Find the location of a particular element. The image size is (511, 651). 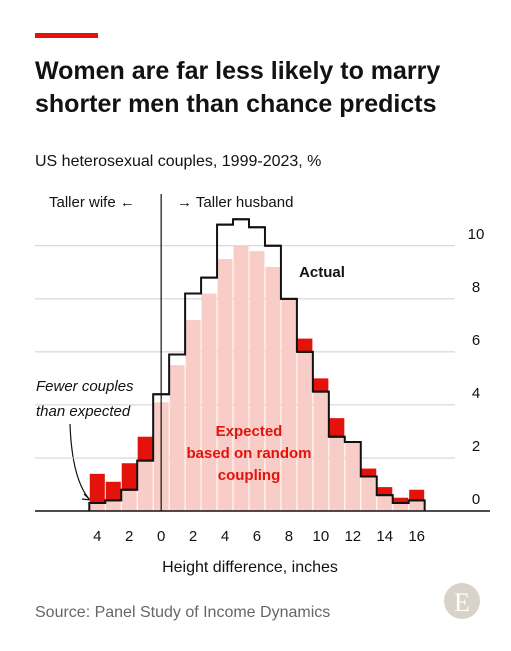

annotation: → Taller husband is located at coordinates (235, 202).